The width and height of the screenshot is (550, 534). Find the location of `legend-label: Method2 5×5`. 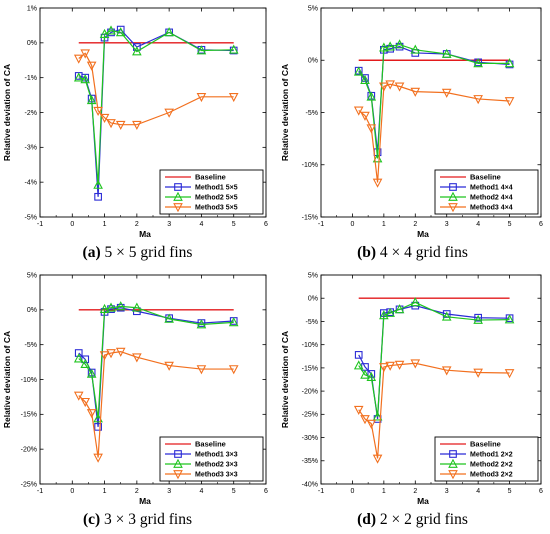

legend-label: Method2 5×5 is located at coordinates (216, 198).